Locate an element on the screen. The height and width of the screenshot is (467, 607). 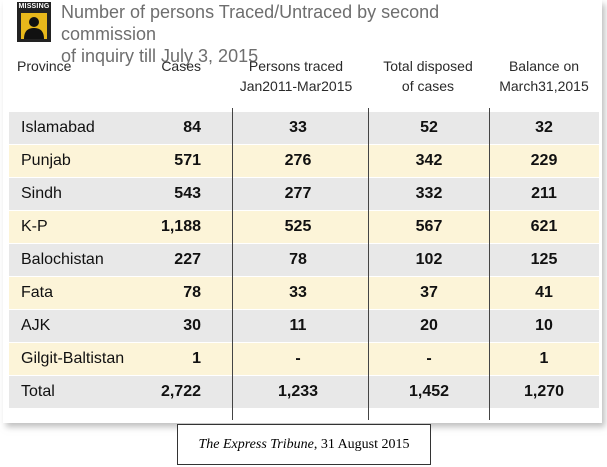
cell-cases: 2,722 is located at coordinates (180, 391).